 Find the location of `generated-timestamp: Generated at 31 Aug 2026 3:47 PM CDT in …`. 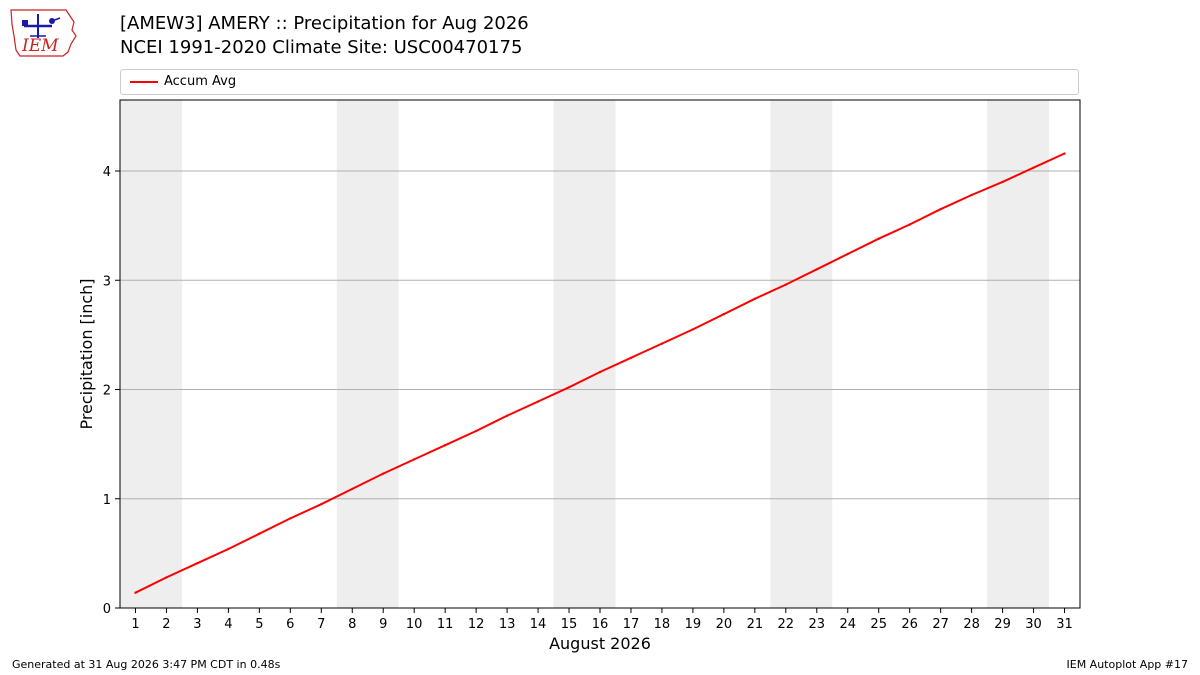

generated-timestamp: Generated at 31 Aug 2026 3:47 PM CDT in … is located at coordinates (146, 664).